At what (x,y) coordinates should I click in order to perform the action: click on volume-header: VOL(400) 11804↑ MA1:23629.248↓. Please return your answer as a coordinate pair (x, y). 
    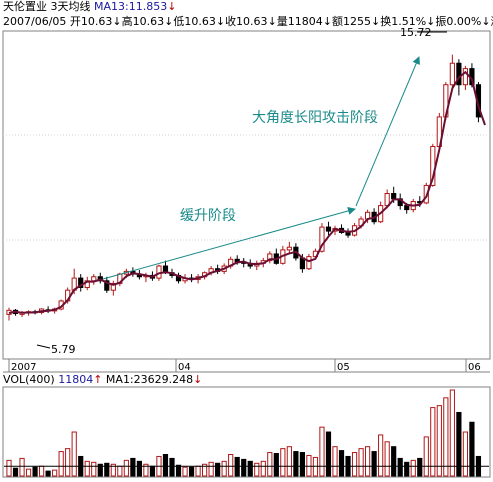
    Looking at the image, I should click on (102, 380).